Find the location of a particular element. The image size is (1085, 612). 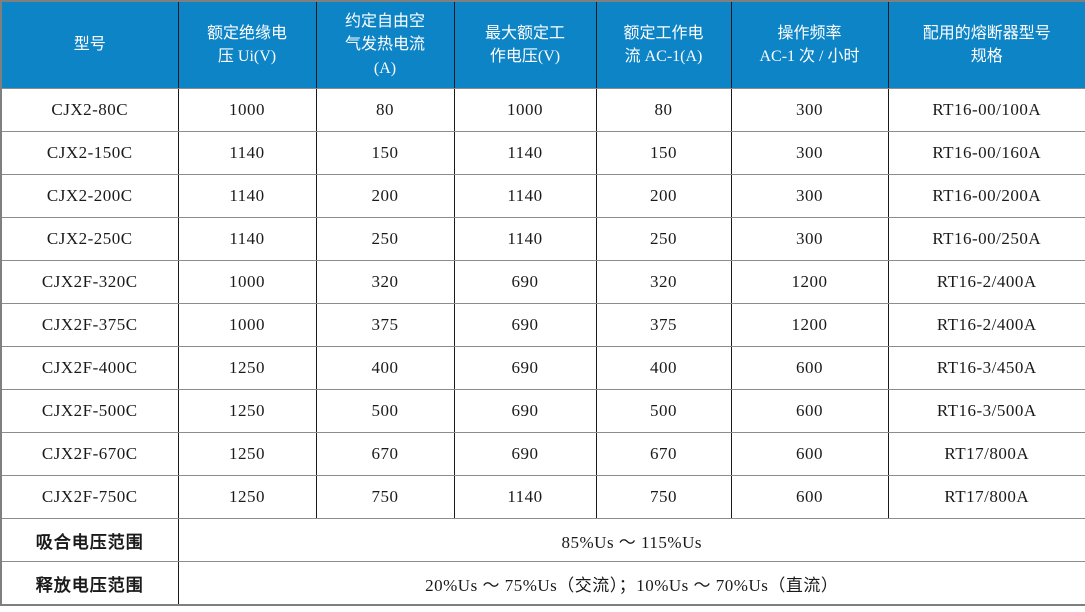

value-cell: RT16-00/200A is located at coordinates (986, 196).